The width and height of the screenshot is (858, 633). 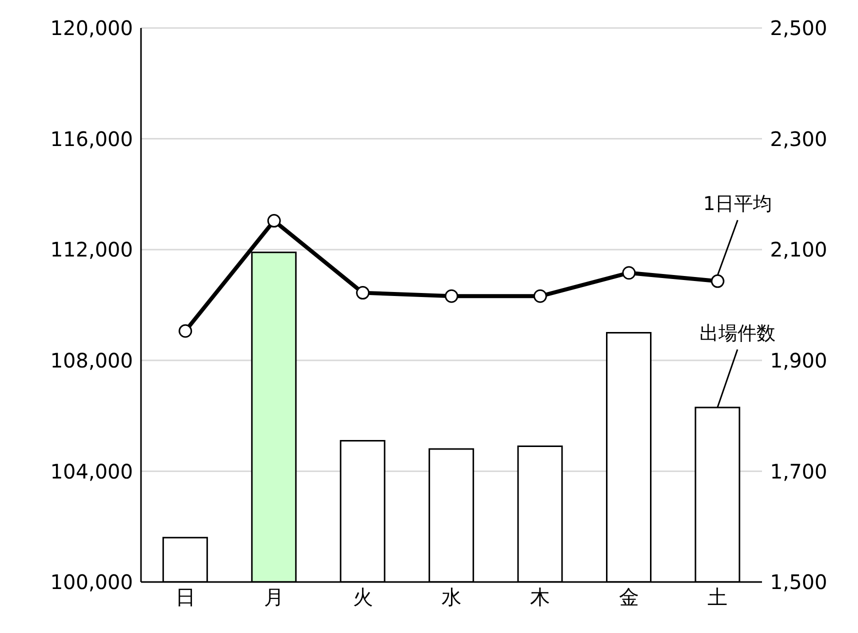 I want to click on y-tick-label: 100,000, so click(x=91, y=582).